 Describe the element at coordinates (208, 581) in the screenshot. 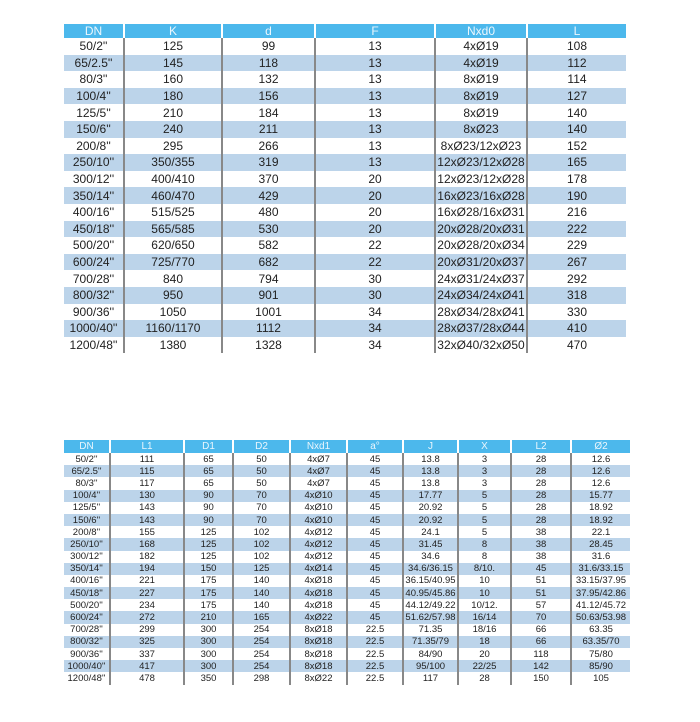

I see `table-cell: 175` at that location.